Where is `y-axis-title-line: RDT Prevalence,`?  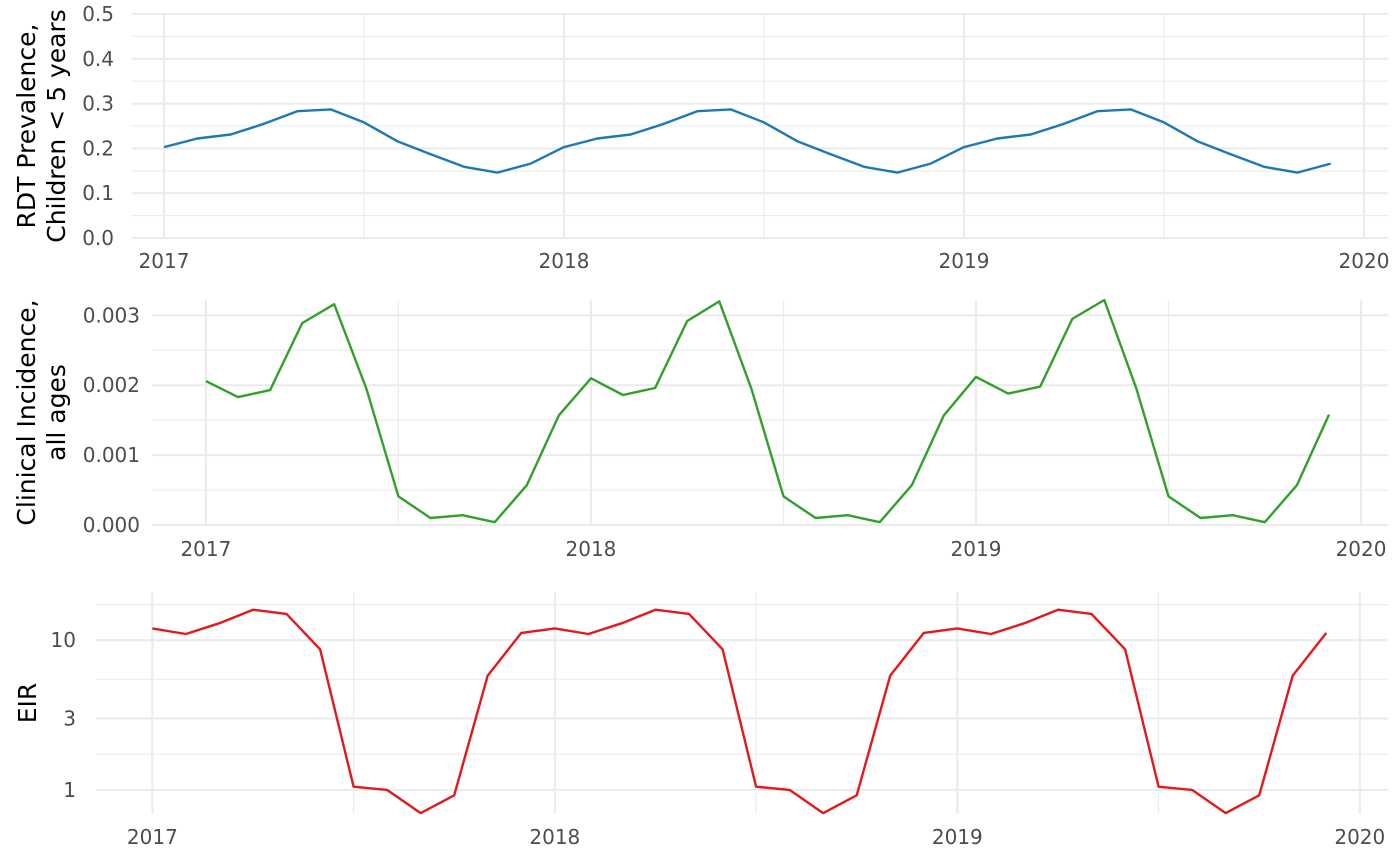 y-axis-title-line: RDT Prevalence, is located at coordinates (26, 126).